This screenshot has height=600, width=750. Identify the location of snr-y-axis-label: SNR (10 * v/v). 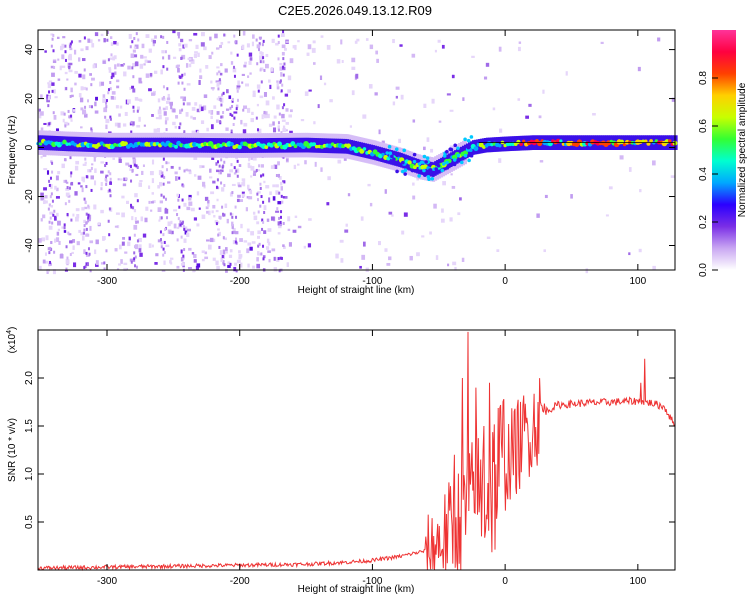
(12, 450).